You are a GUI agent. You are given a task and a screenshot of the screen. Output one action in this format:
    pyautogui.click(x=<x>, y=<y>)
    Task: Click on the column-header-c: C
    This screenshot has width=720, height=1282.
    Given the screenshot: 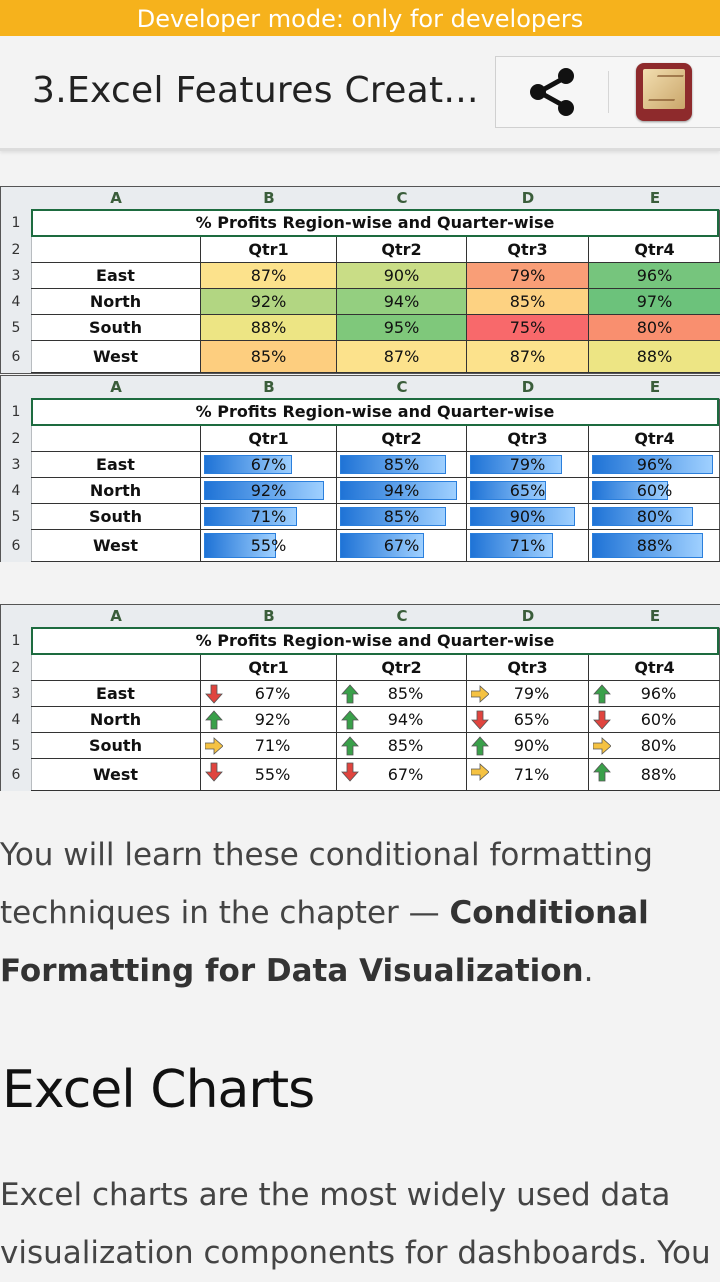 What is the action you would take?
    pyautogui.click(x=402, y=616)
    